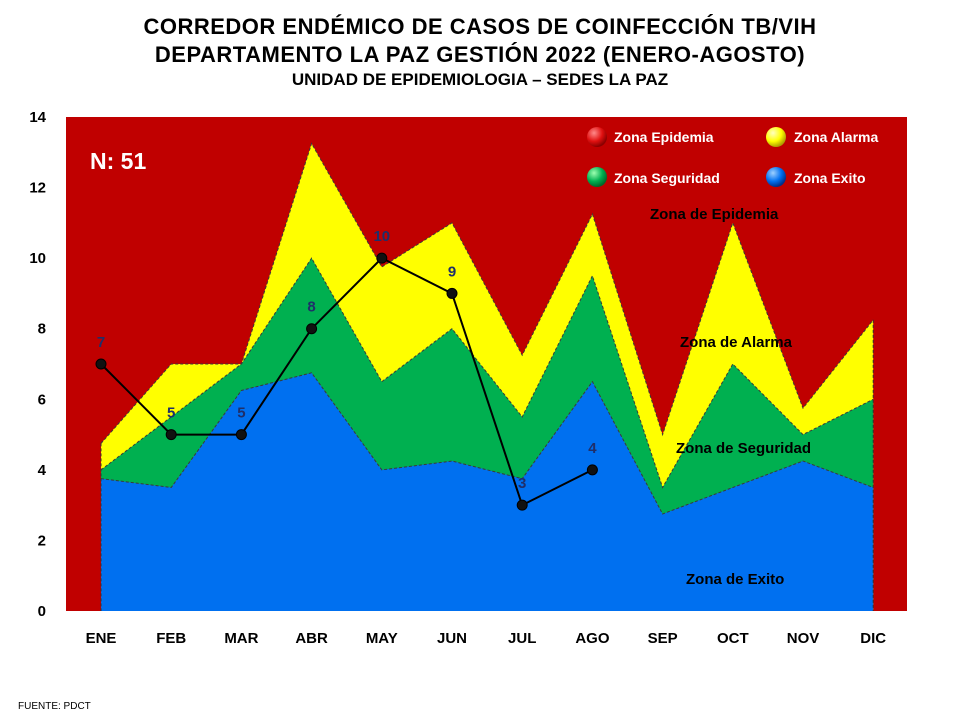 The image size is (960, 720). What do you see at coordinates (776, 177) in the screenshot?
I see `blue-ball-icon` at bounding box center [776, 177].